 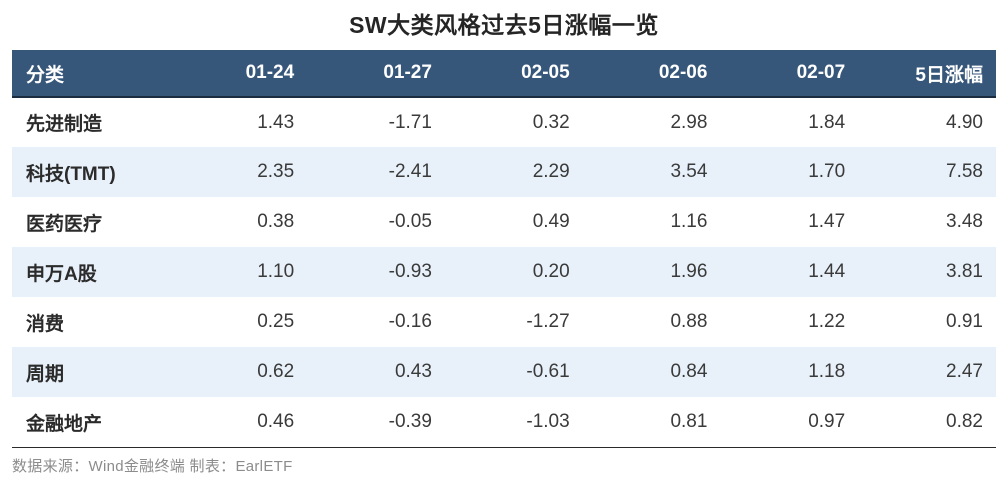 I want to click on value-cell: 3.48, so click(x=964, y=221).